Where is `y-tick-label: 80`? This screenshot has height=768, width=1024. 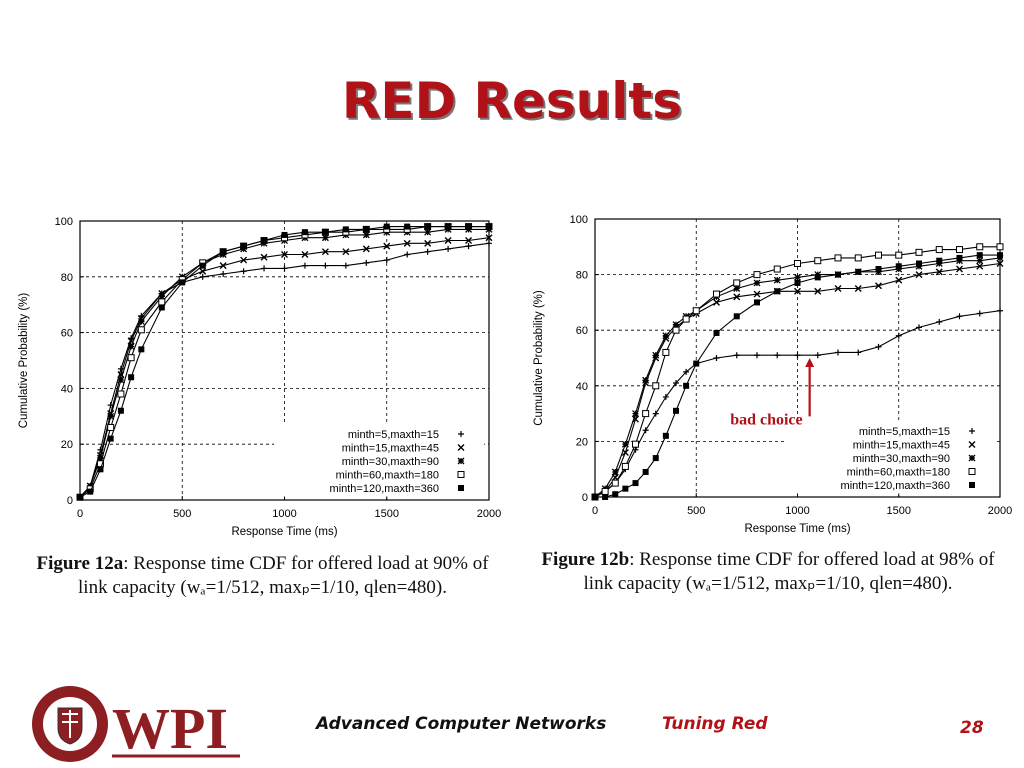
y-tick-label: 80 is located at coordinates (67, 278).